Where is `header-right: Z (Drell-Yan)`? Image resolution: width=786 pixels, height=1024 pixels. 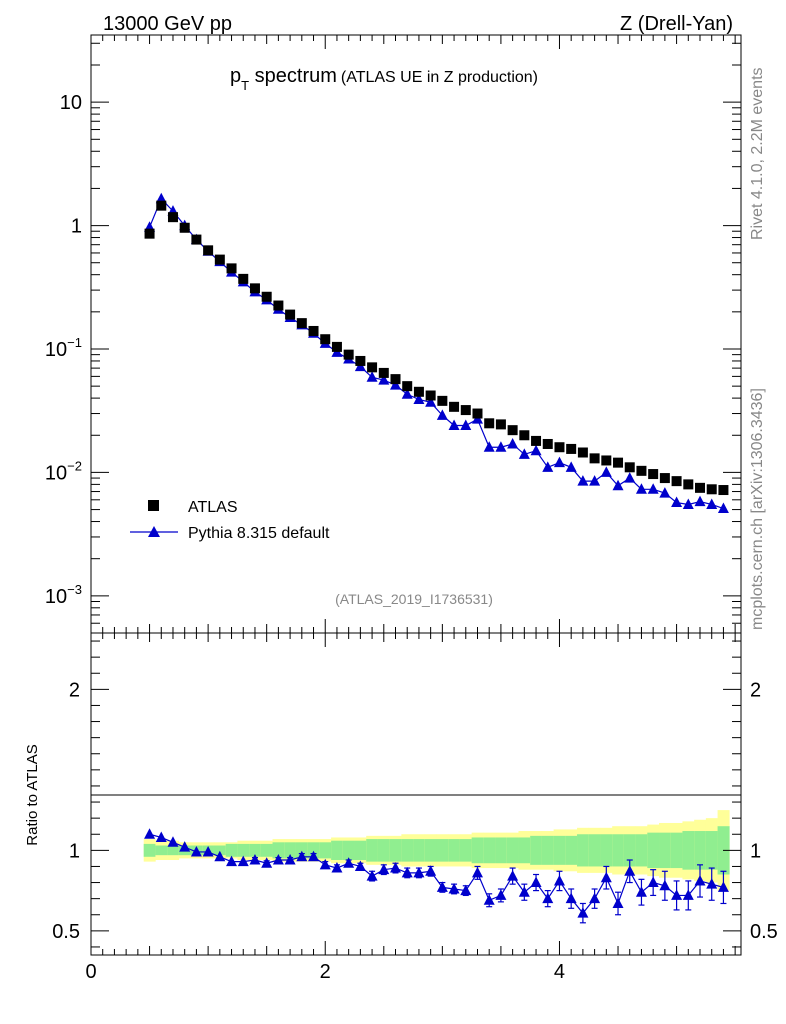 header-right: Z (Drell-Yan) is located at coordinates (676, 24).